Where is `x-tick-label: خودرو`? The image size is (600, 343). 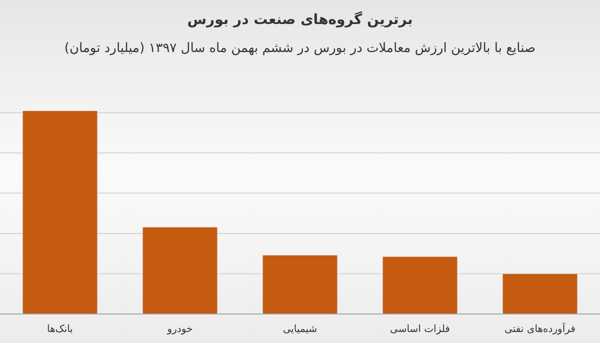
x-tick-label: خودرو is located at coordinates (179, 329).